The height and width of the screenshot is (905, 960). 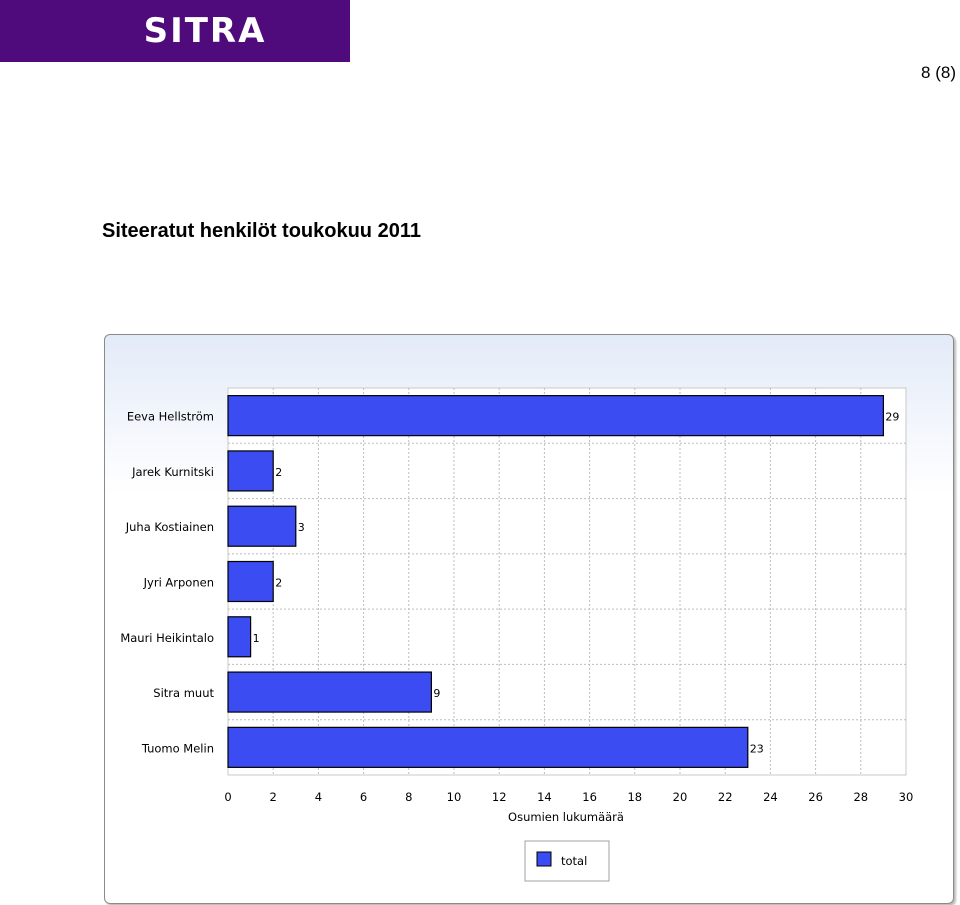 I want to click on x-tick-label: 6, so click(x=363, y=797).